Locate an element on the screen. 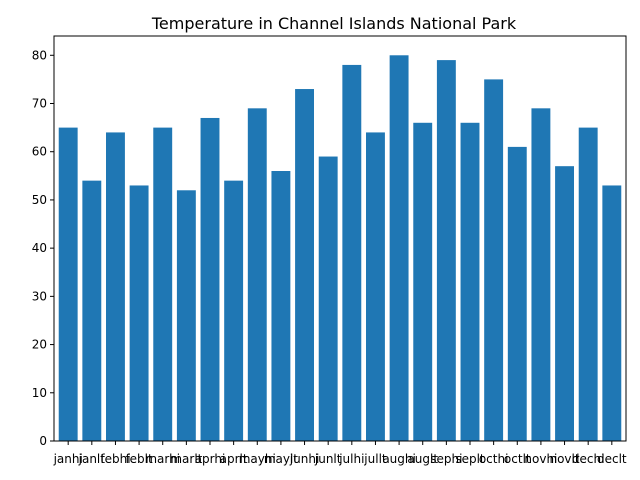 The width and height of the screenshot is (640, 480). bar-jullt is located at coordinates (375, 286).